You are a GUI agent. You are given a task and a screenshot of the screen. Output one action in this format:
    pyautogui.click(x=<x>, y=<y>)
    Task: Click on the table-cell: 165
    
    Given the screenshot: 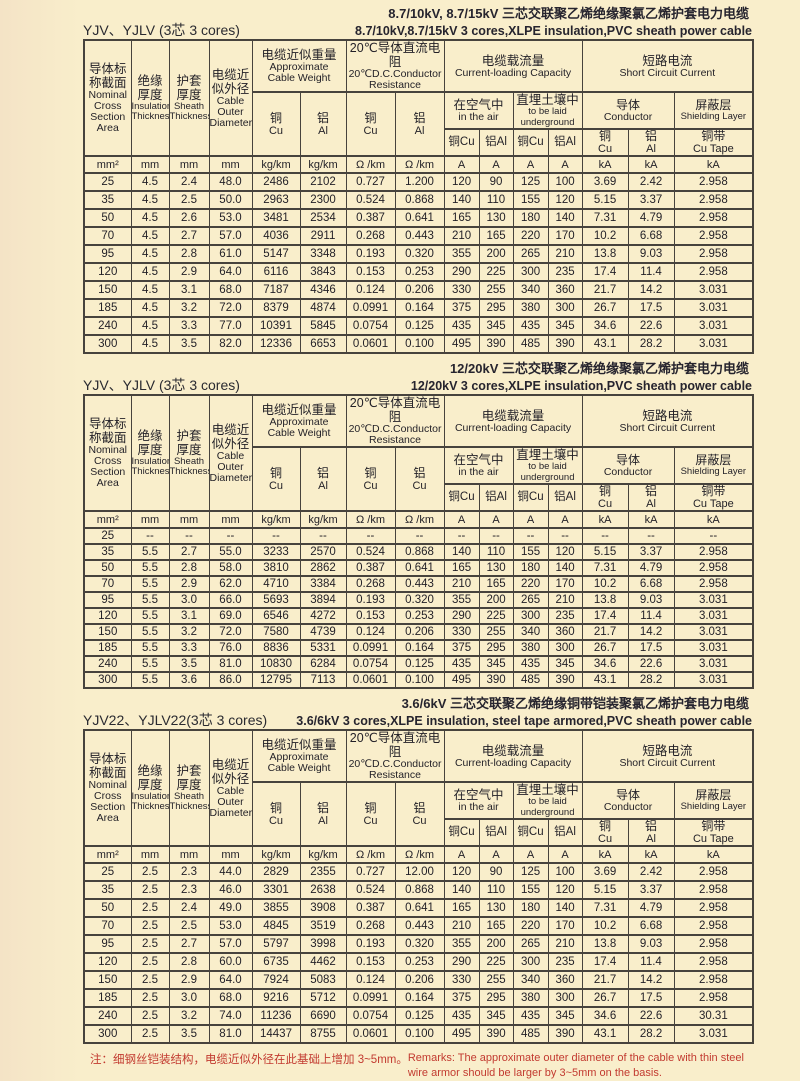 What is the action you would take?
    pyautogui.click(x=461, y=568)
    